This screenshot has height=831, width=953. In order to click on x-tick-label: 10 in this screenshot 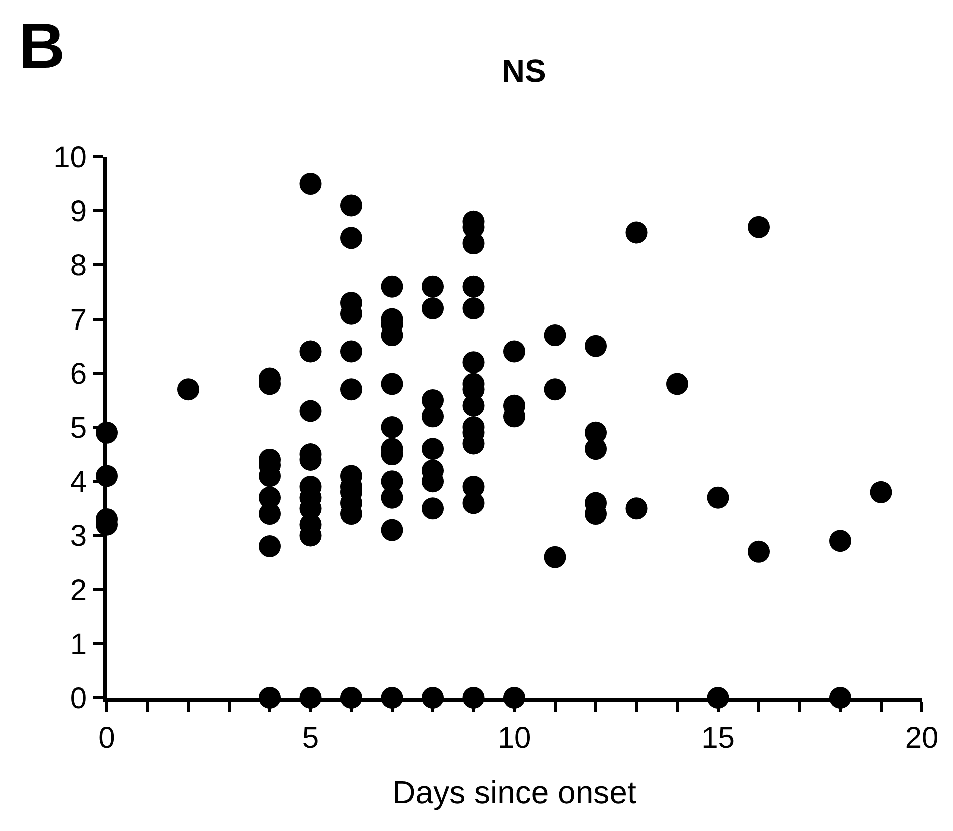, I will do `click(515, 738)`.